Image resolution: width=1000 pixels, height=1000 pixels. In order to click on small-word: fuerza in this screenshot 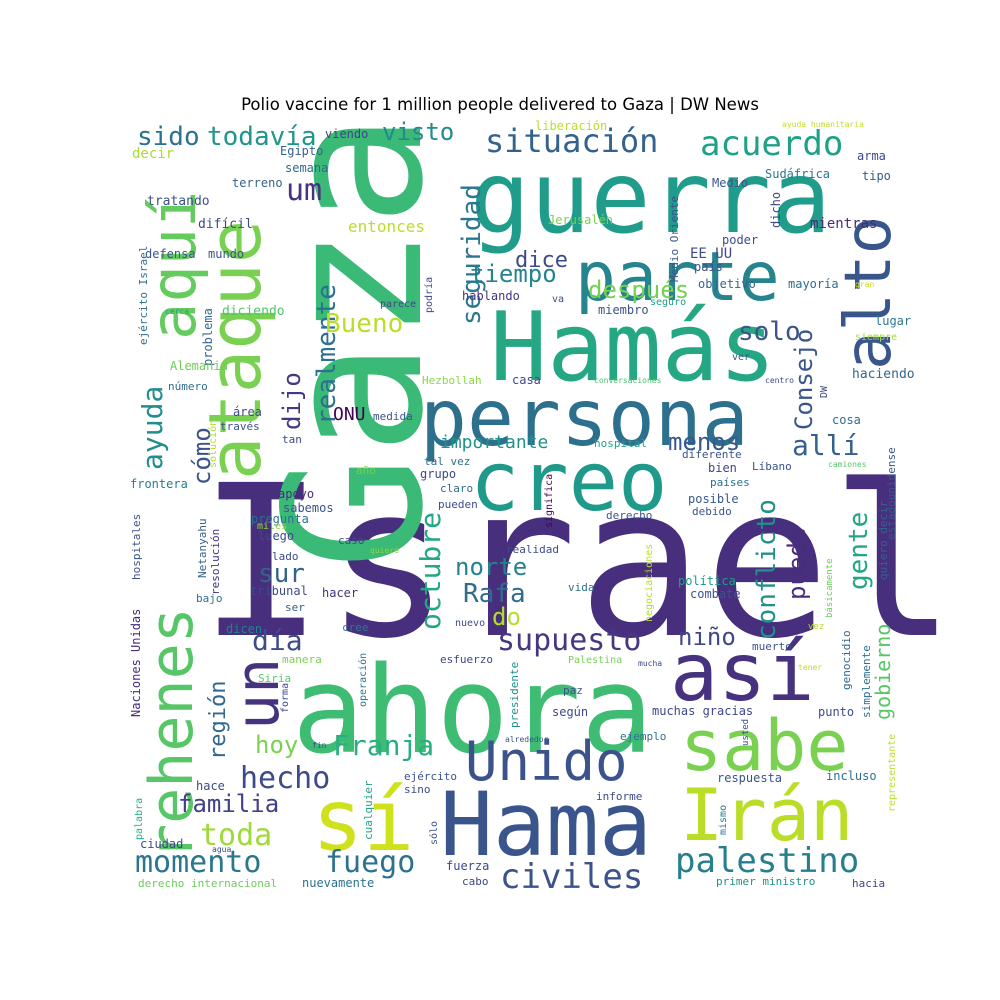, I will do `click(467, 866)`.